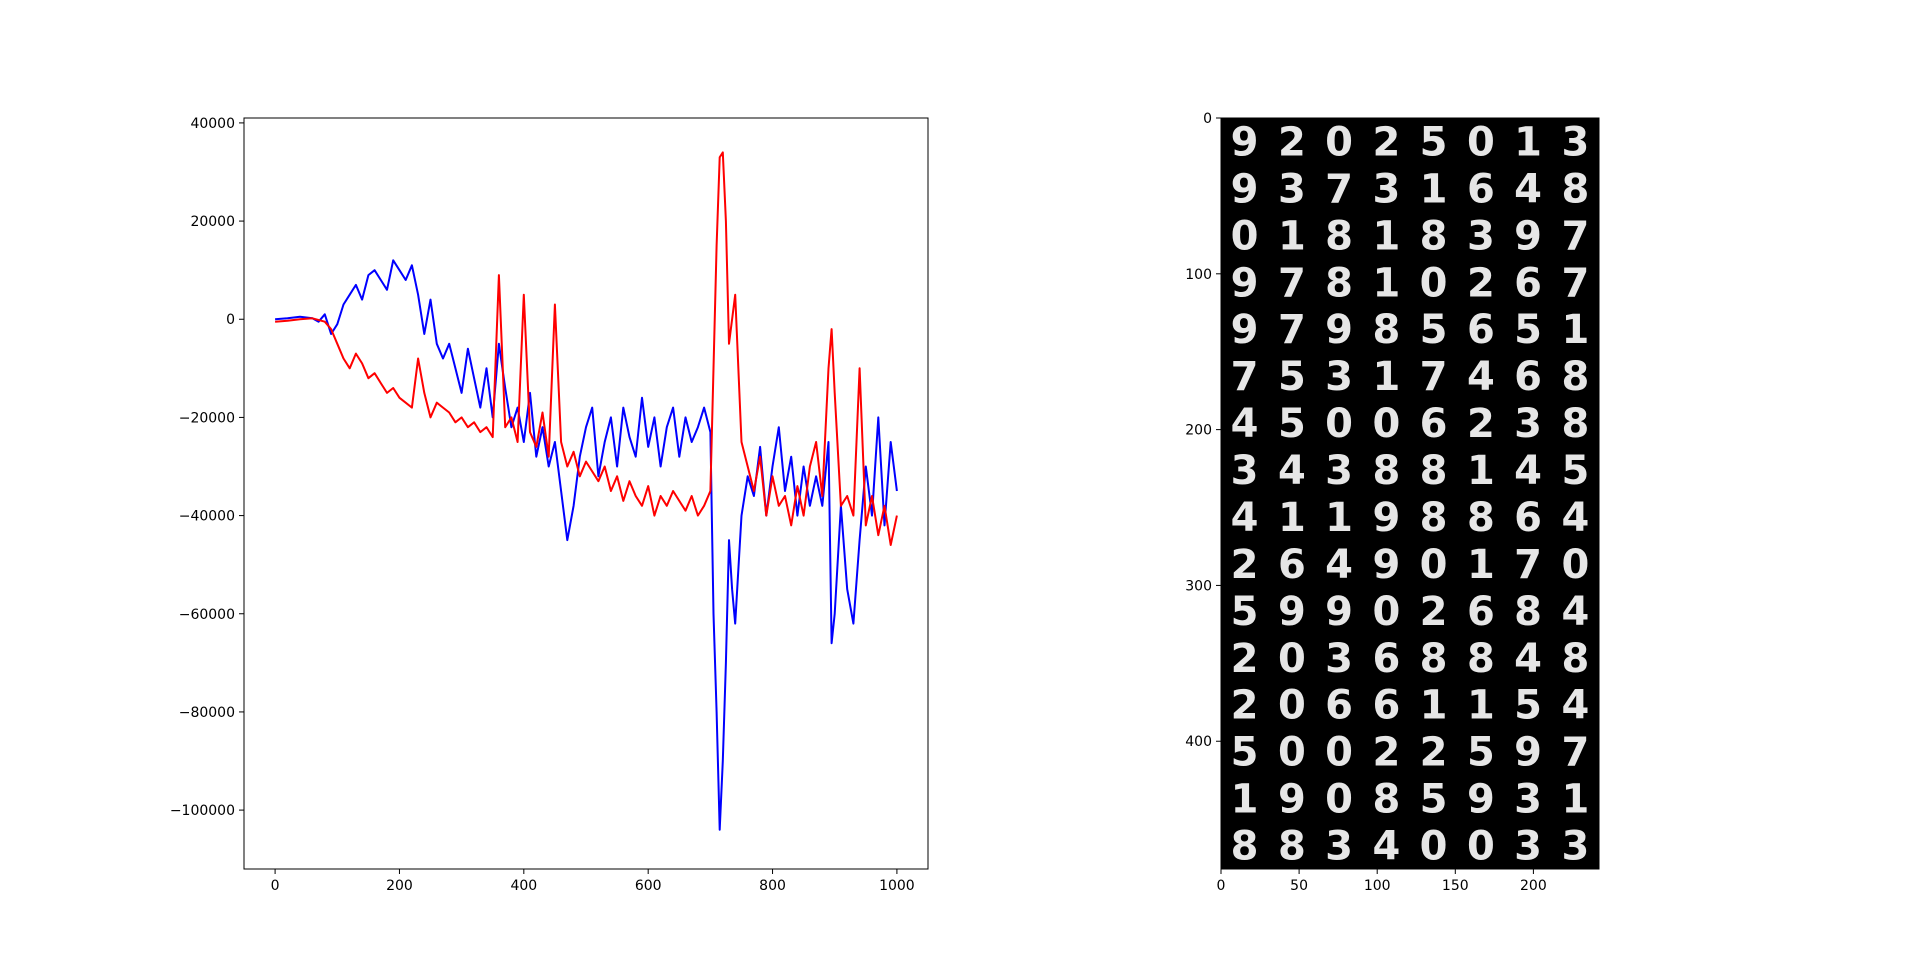  What do you see at coordinates (1198, 275) in the screenshot?
I see `y-tick-label: 100` at bounding box center [1198, 275].